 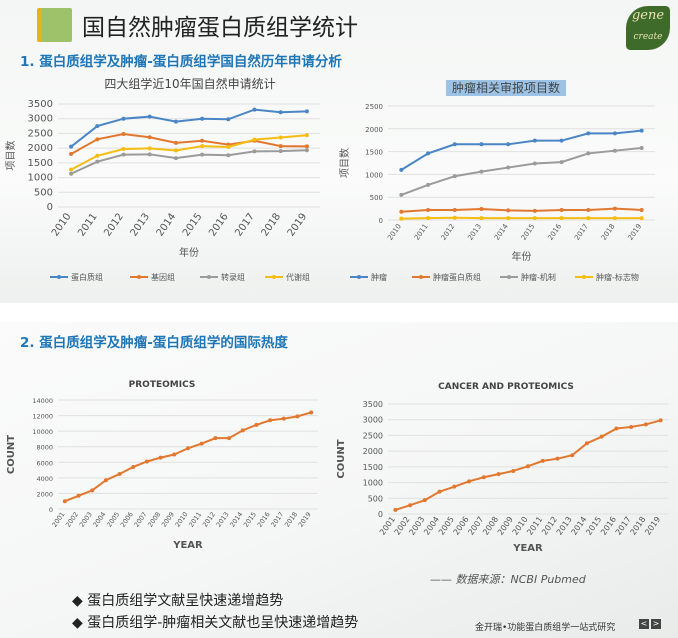 What do you see at coordinates (617, 277) in the screenshot?
I see `legend-label: 肿瘤-标志物` at bounding box center [617, 277].